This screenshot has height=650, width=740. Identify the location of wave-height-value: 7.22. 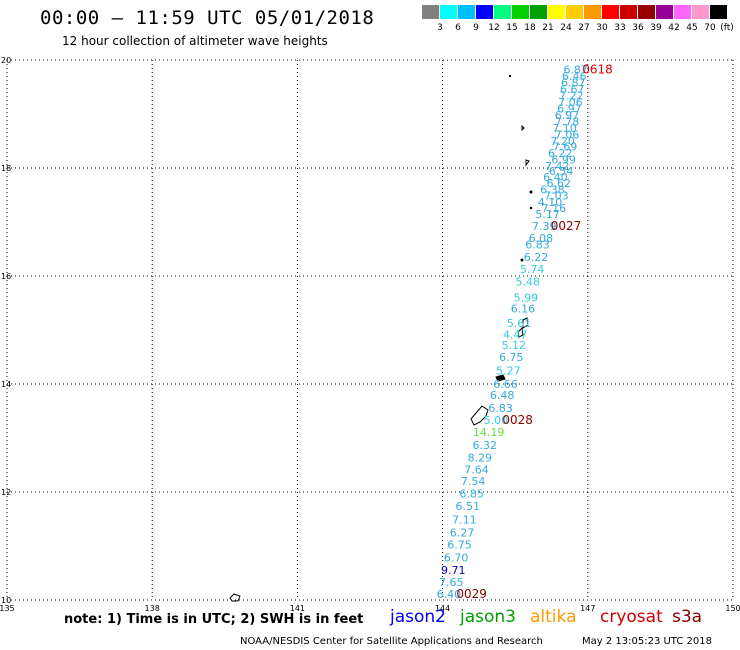
(571, 96).